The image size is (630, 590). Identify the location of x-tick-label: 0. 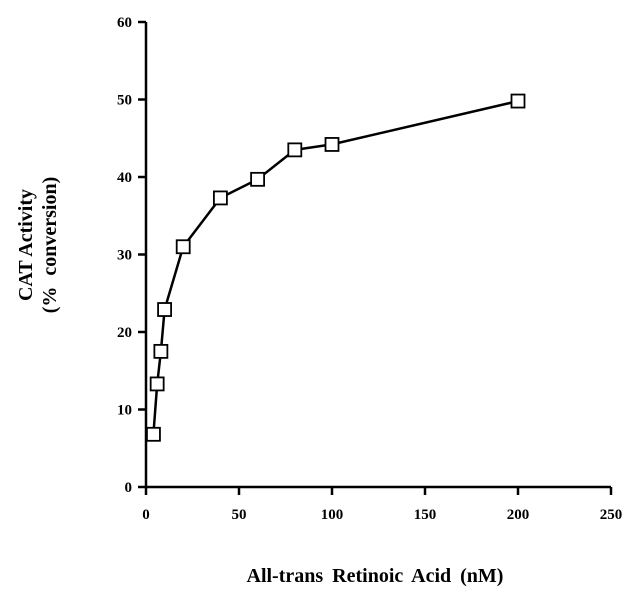
(146, 515).